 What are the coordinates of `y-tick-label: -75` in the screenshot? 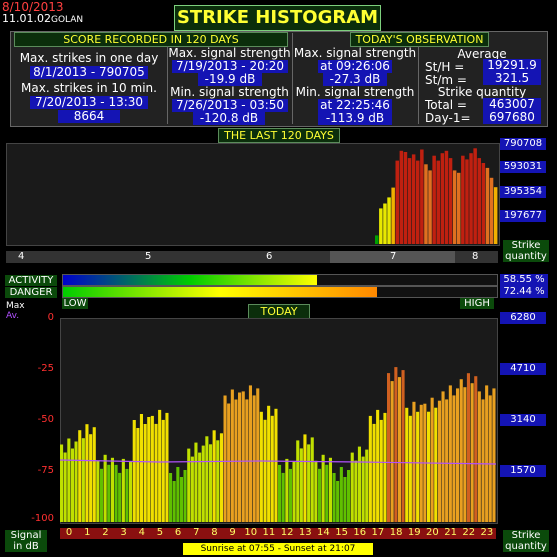 It's located at (45, 470).